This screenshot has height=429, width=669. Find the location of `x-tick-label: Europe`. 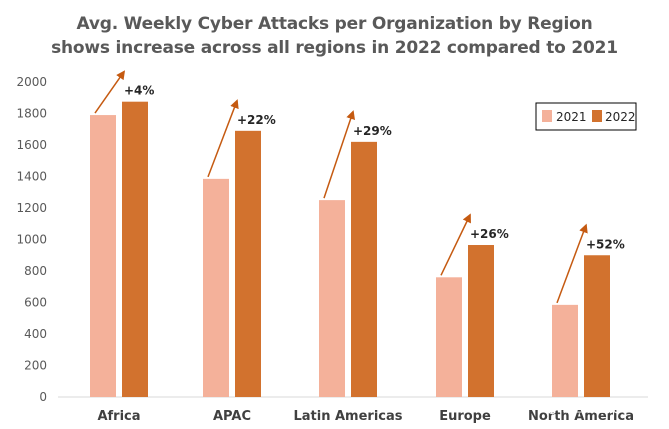

x-tick-label: Europe is located at coordinates (465, 416).